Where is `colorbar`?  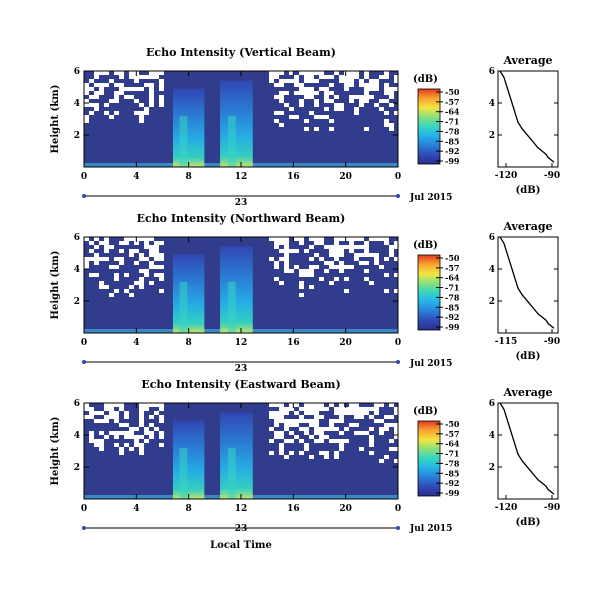 colorbar is located at coordinates (429, 292).